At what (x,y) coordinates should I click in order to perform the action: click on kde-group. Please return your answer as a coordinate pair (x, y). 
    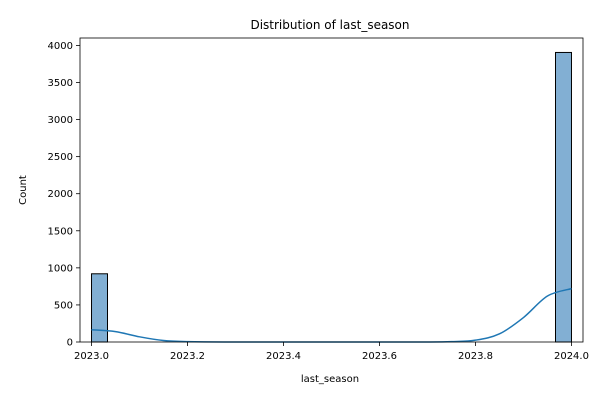
    Looking at the image, I should click on (331, 315).